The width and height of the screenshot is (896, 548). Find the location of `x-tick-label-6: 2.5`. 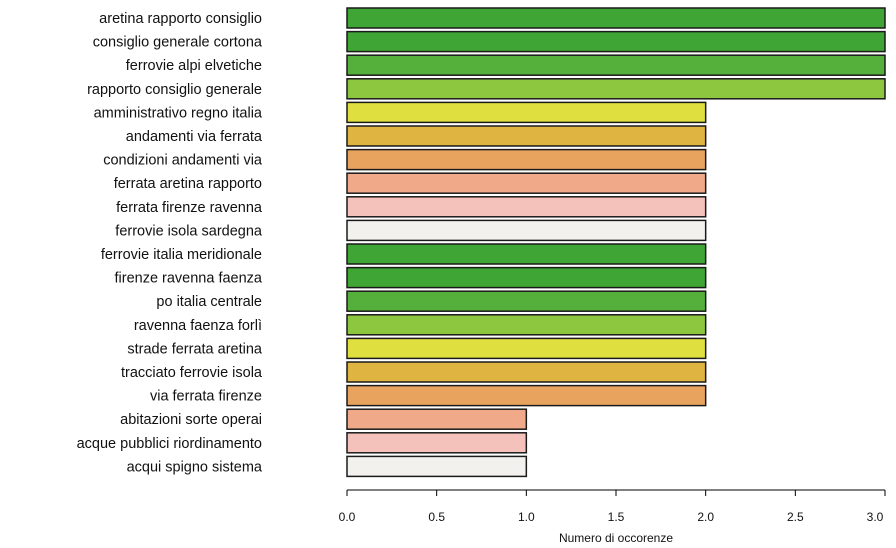

x-tick-label-6: 2.5 is located at coordinates (795, 517).